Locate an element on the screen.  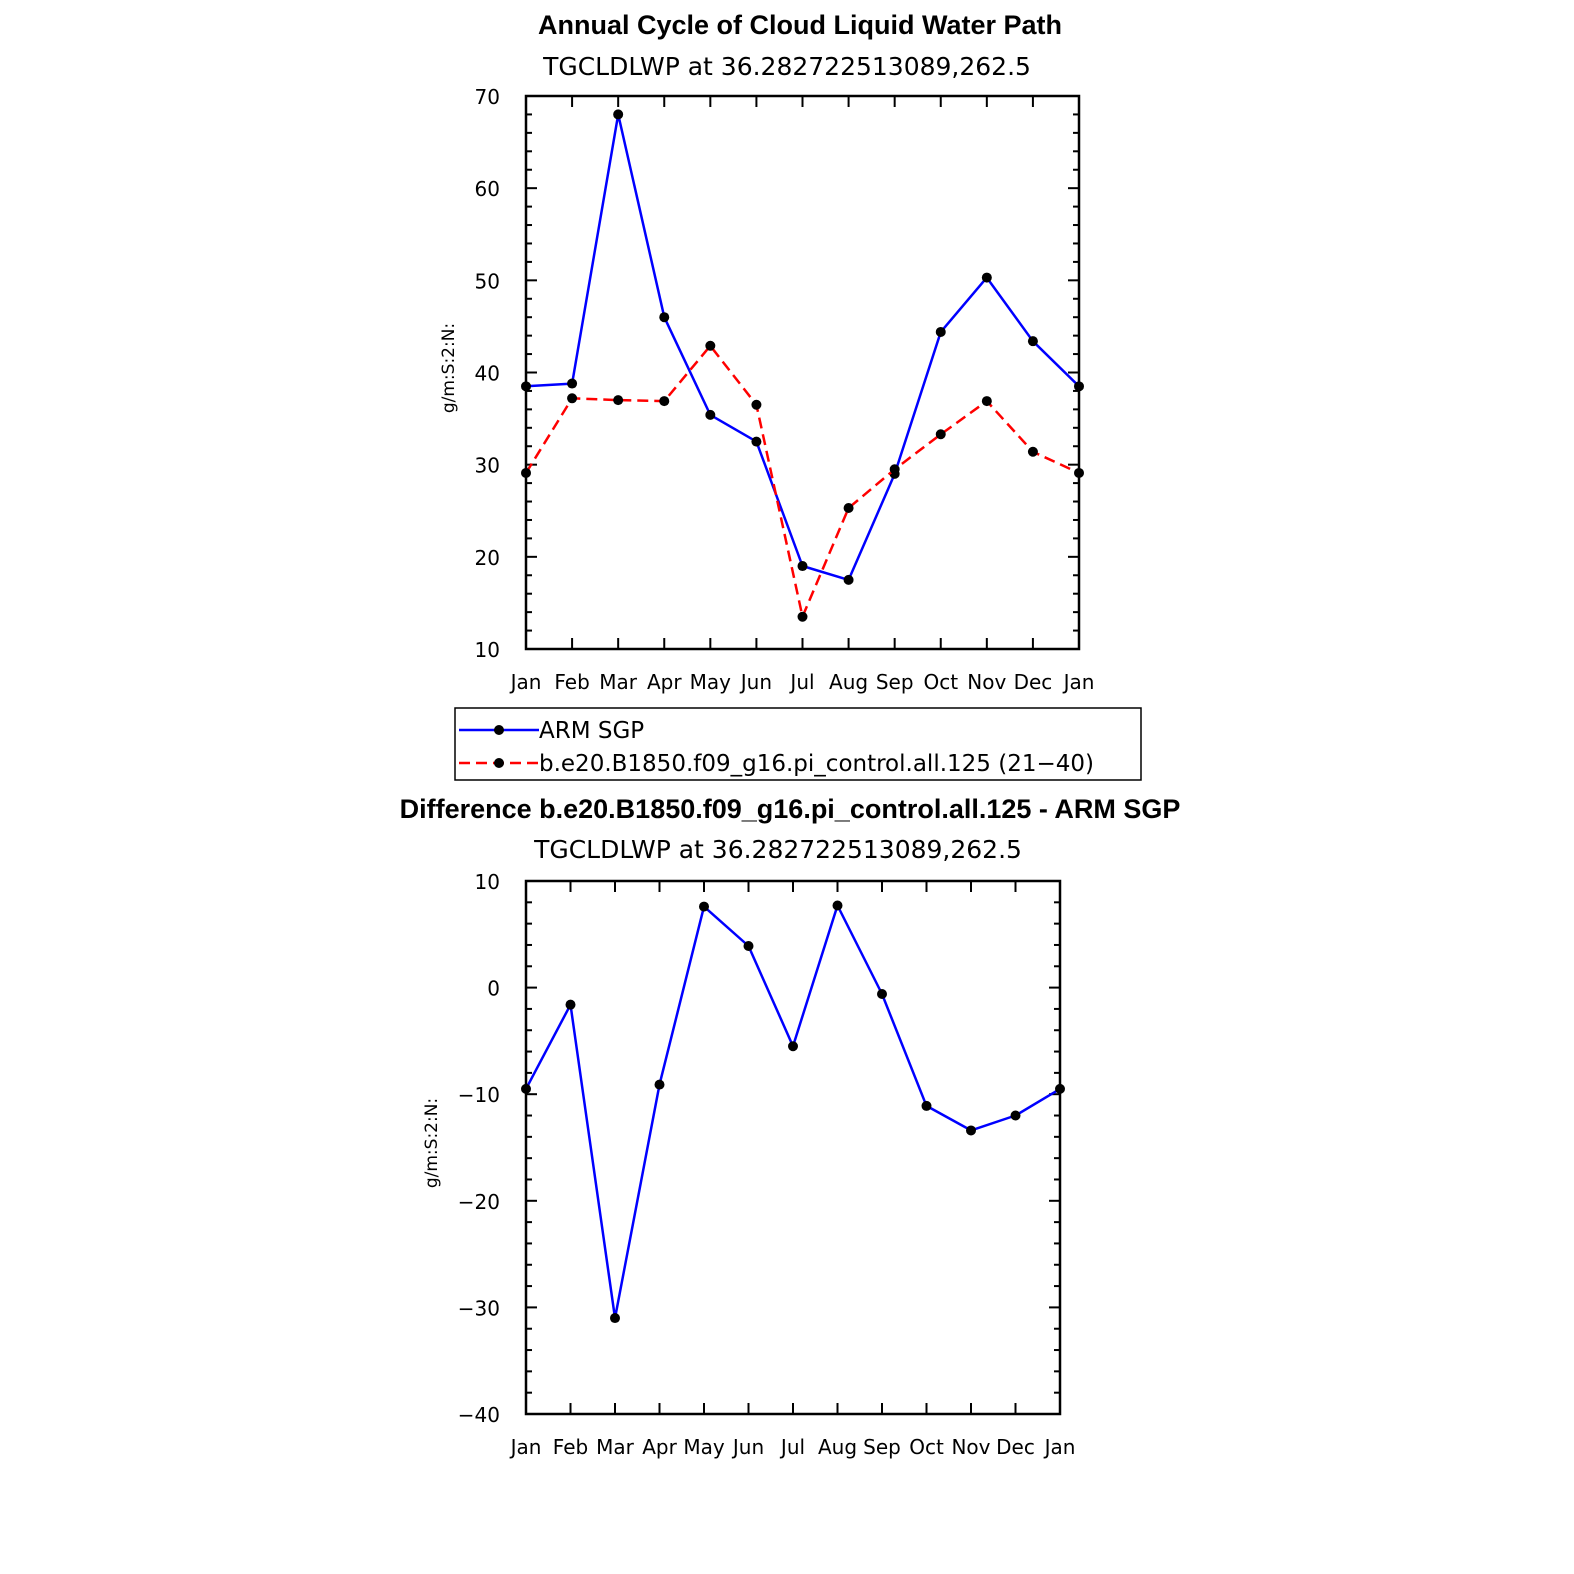
legend-marker-arm-sgp is located at coordinates (499, 730).